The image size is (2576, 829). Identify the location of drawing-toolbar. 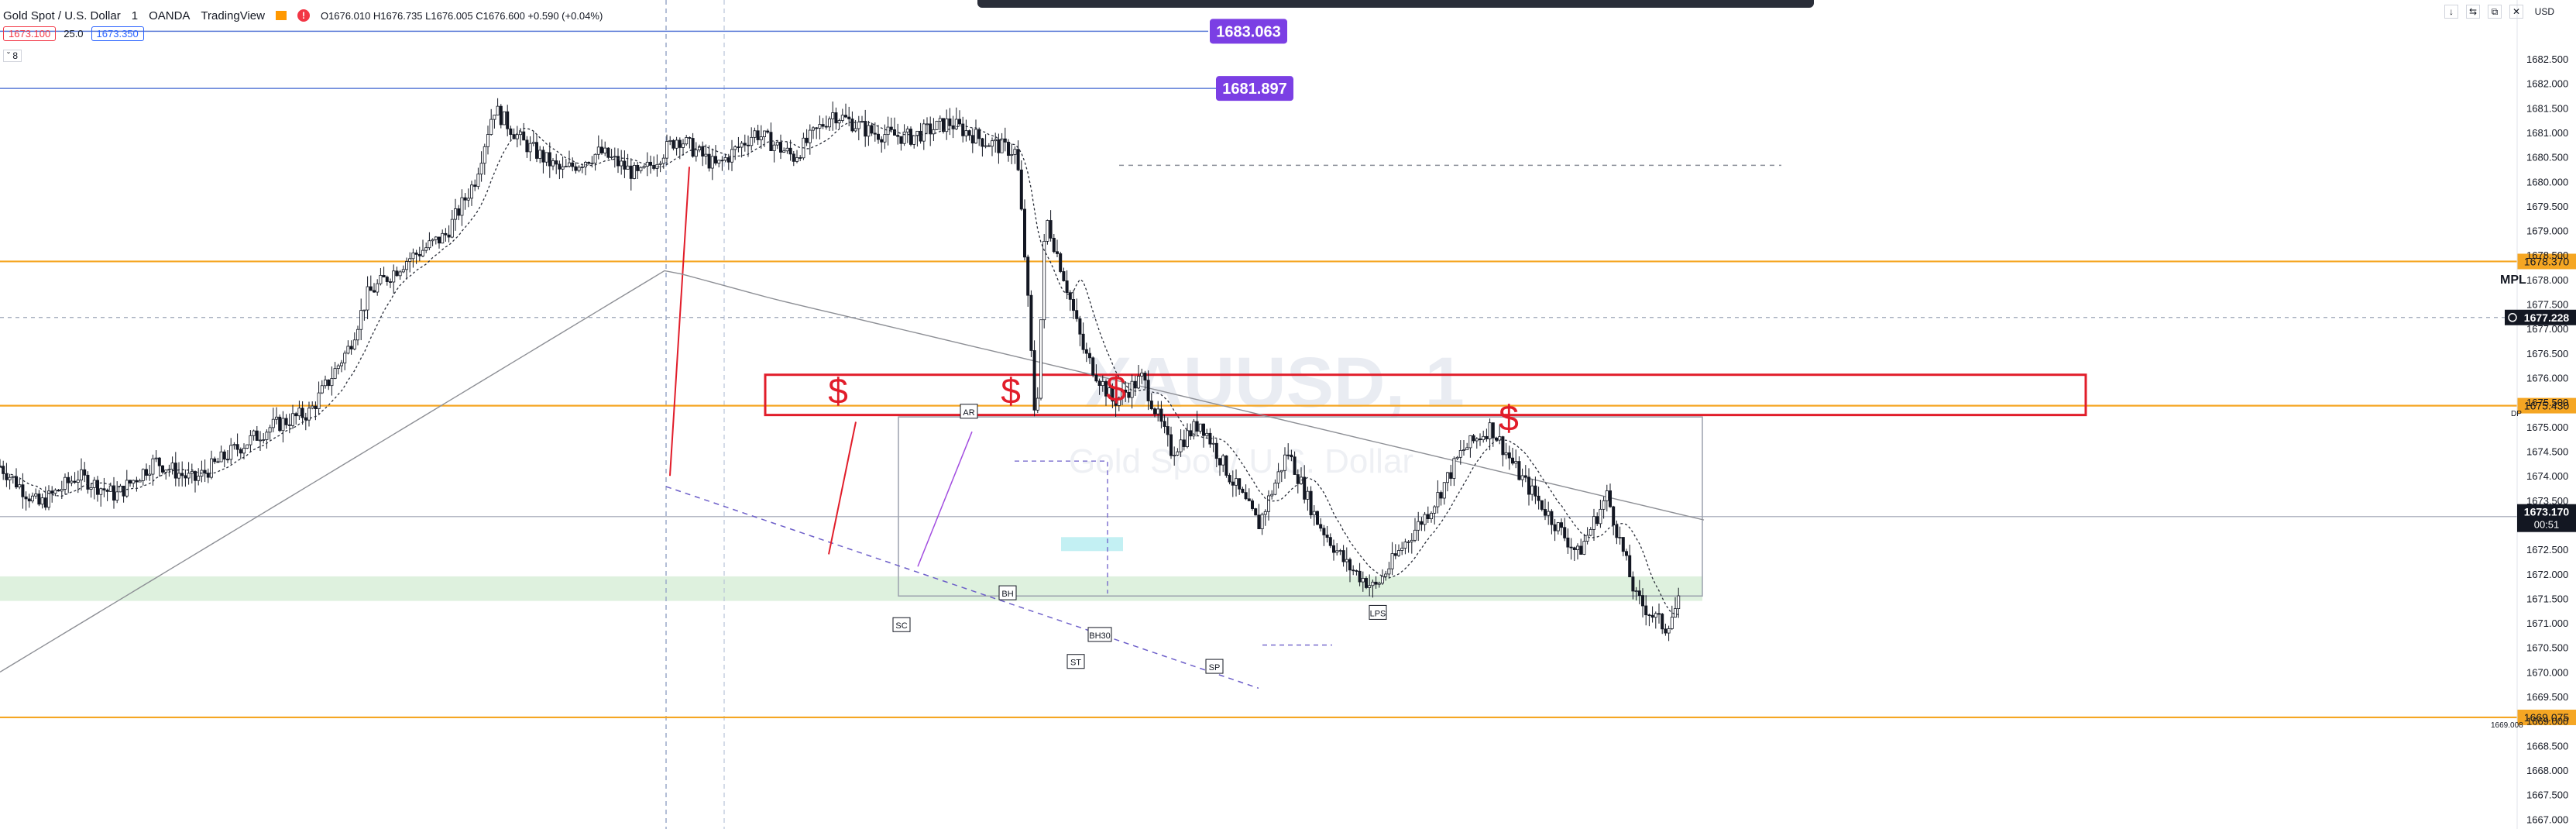
(1395, 4).